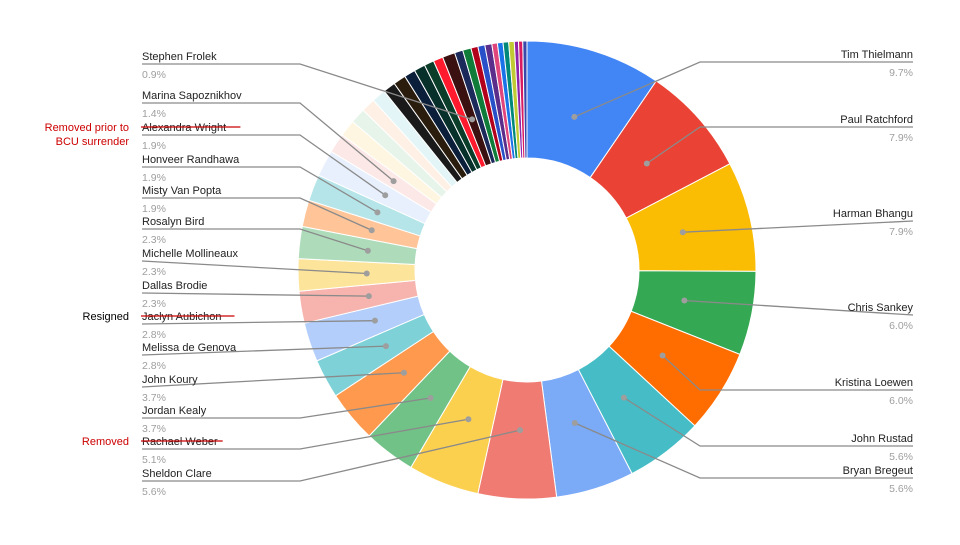 This screenshot has height=545, width=960. Describe the element at coordinates (385, 195) in the screenshot. I see `leader-dot-alexandra-wright` at that location.